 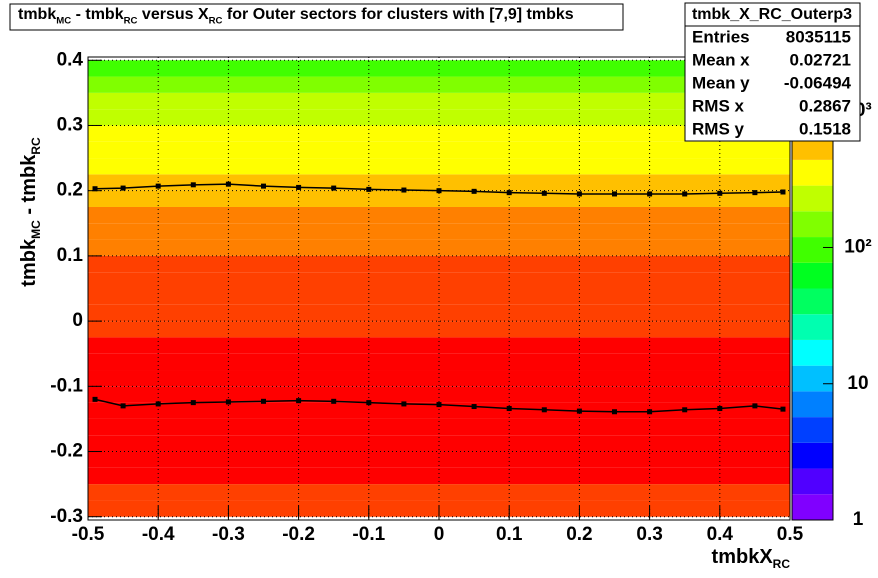 What do you see at coordinates (772, 14) in the screenshot?
I see `stats-title: tmbk_X_RC_Outerp3` at bounding box center [772, 14].